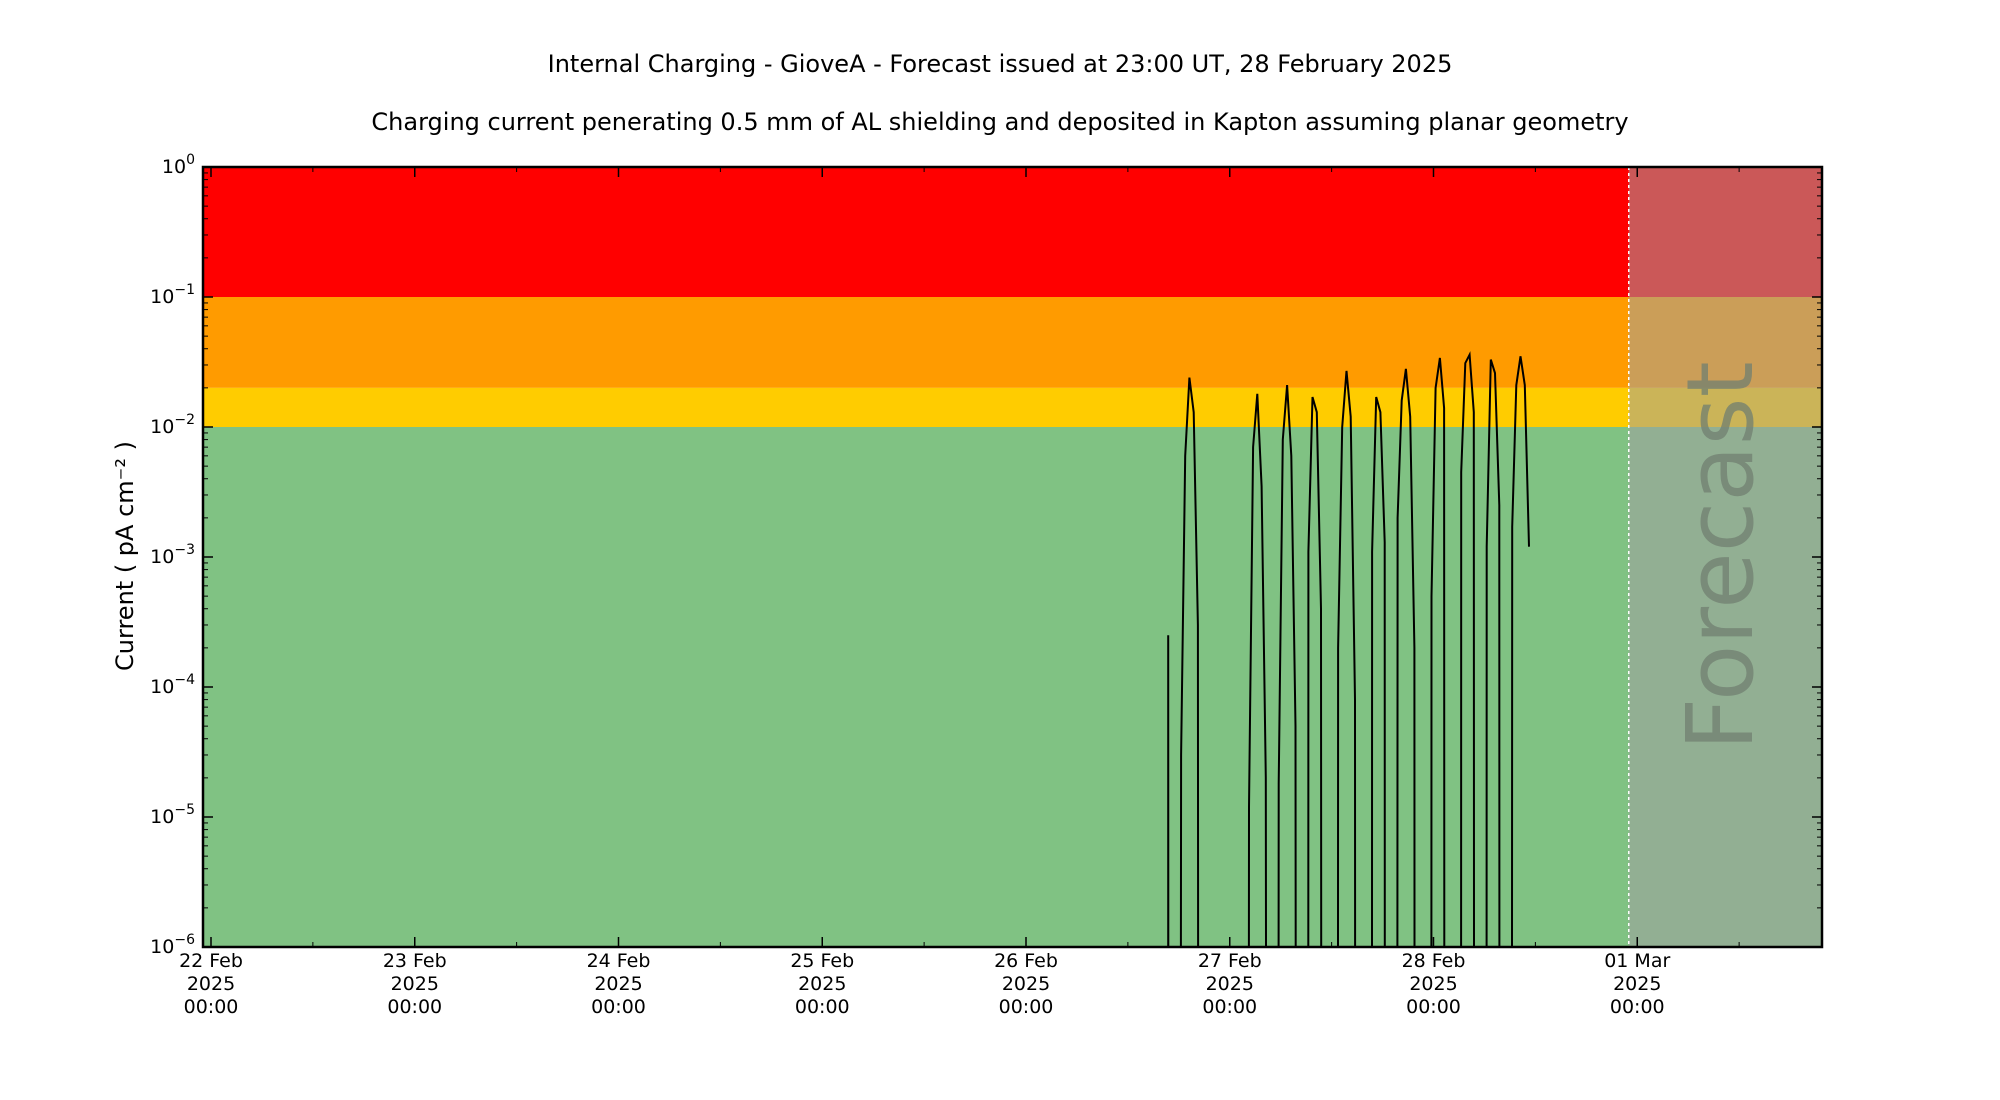 Image resolution: width=2000 pixels, height=1100 pixels. I want to click on y-tick-label: 10⁰, so click(178, 165).